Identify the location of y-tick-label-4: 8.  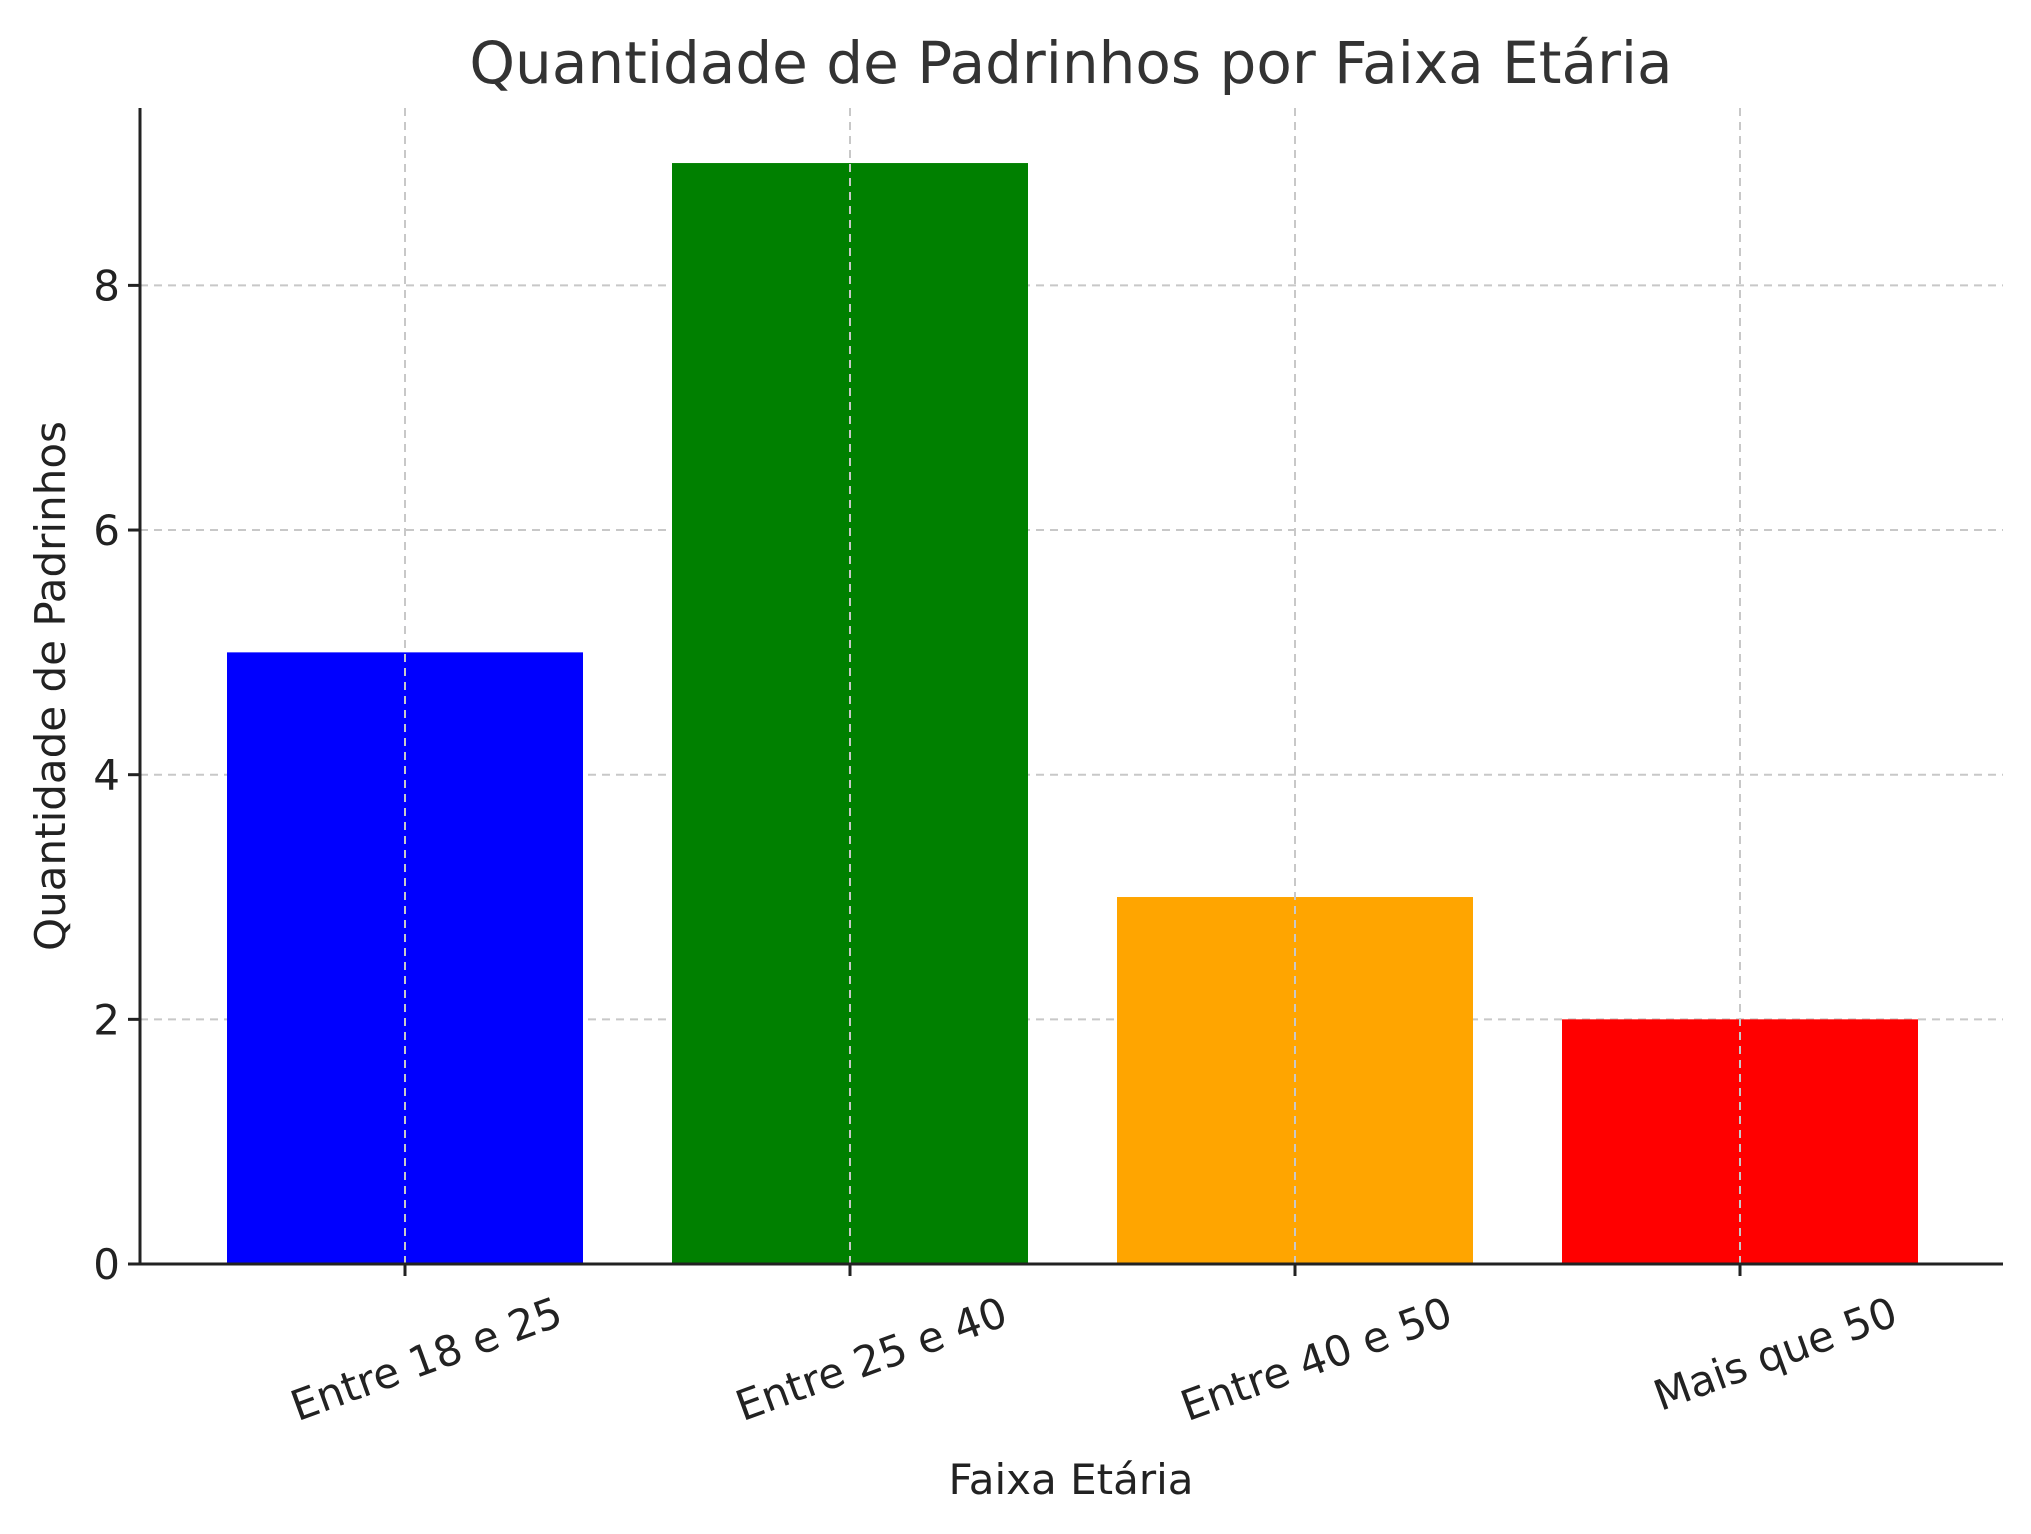
(106, 285).